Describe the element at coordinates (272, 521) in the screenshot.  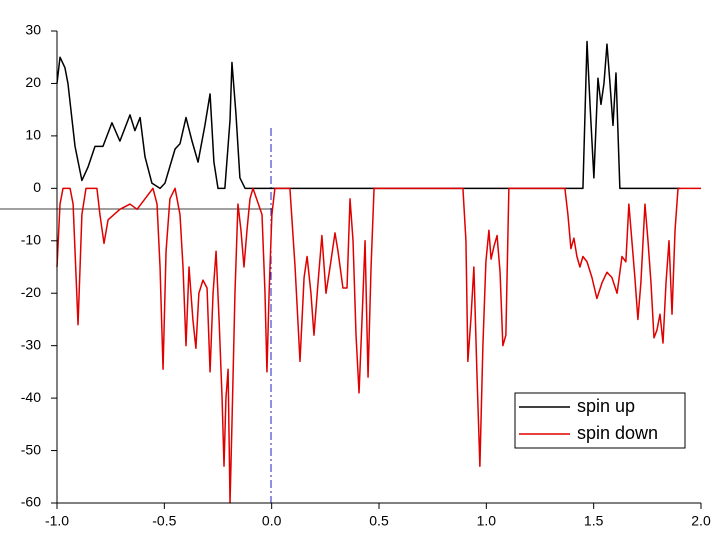
I see `x-tick-label: 0.0` at that location.